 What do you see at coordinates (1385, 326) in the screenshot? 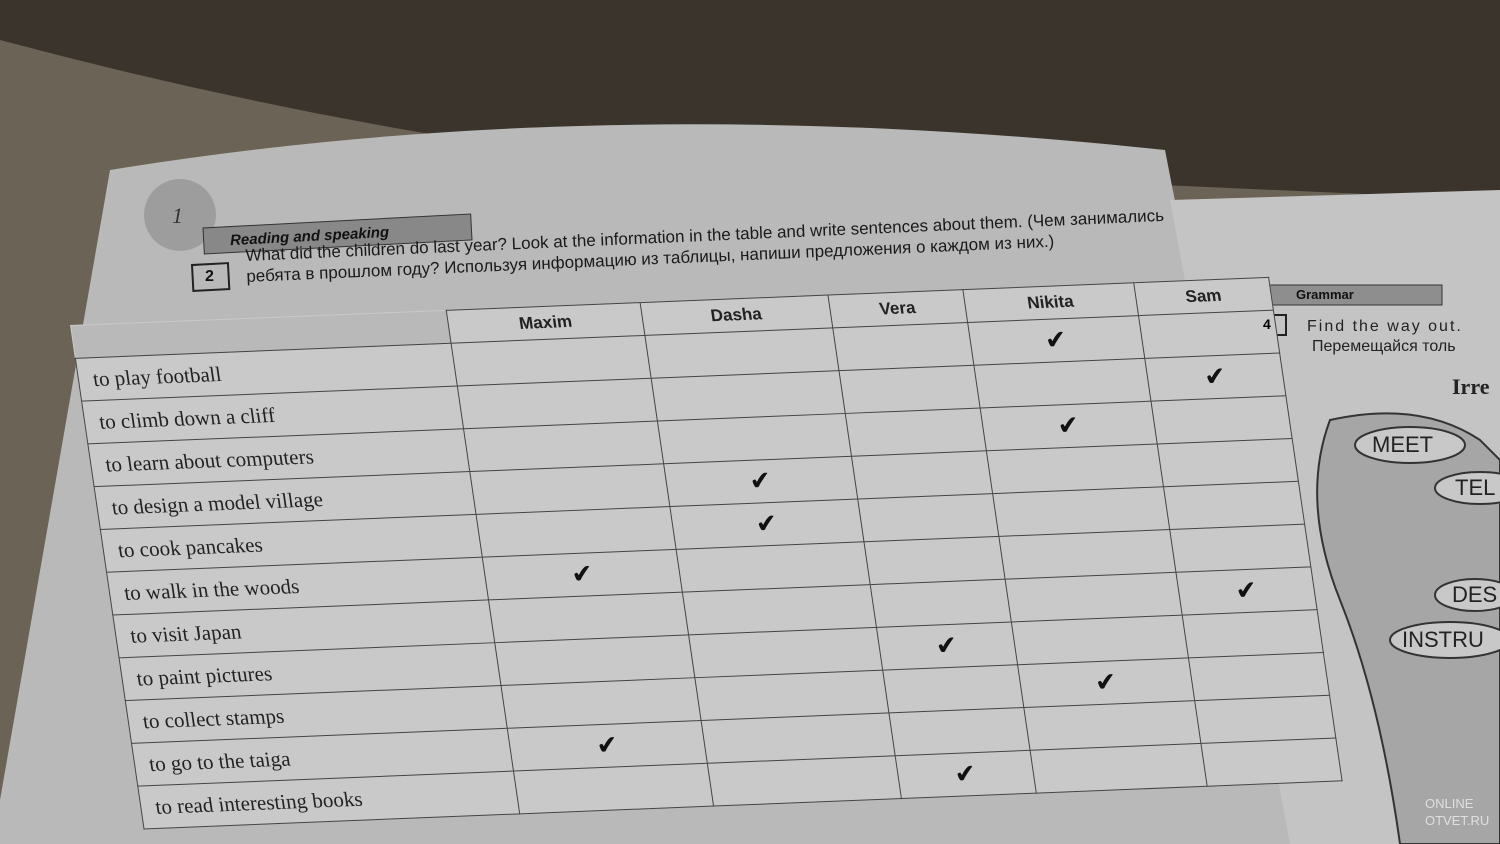
I see `instruction-en: Find the way out.` at bounding box center [1385, 326].